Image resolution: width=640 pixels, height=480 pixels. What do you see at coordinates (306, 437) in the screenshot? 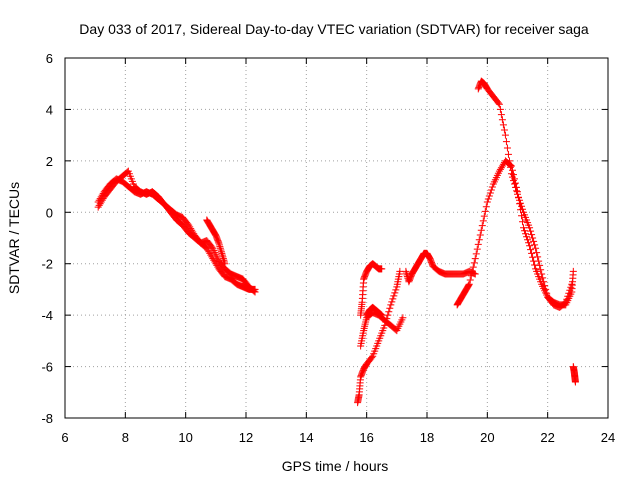
I see `x-tick-label: 14` at bounding box center [306, 437].